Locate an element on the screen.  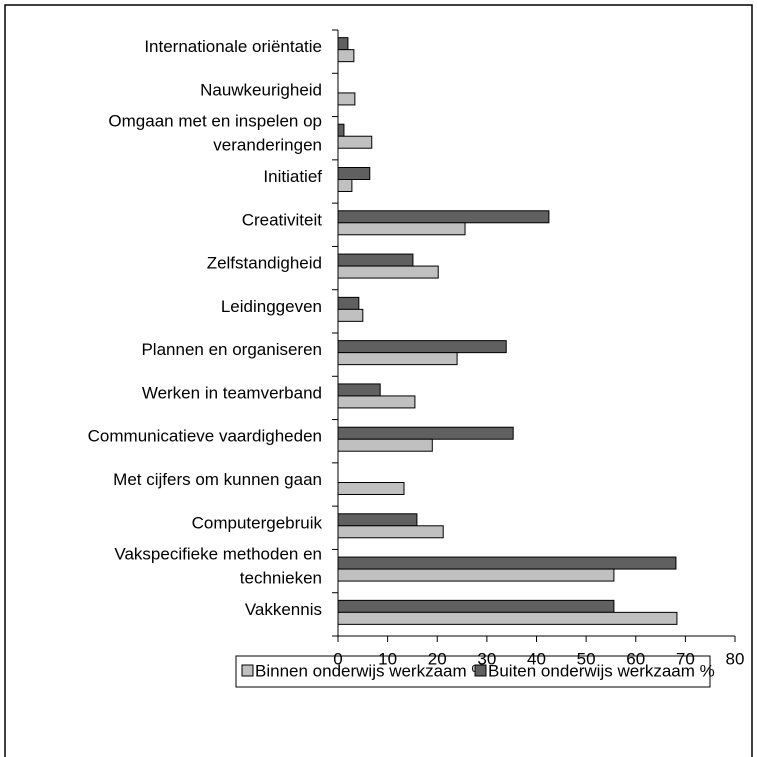
x-tick-label: 80 is located at coordinates (735, 658).